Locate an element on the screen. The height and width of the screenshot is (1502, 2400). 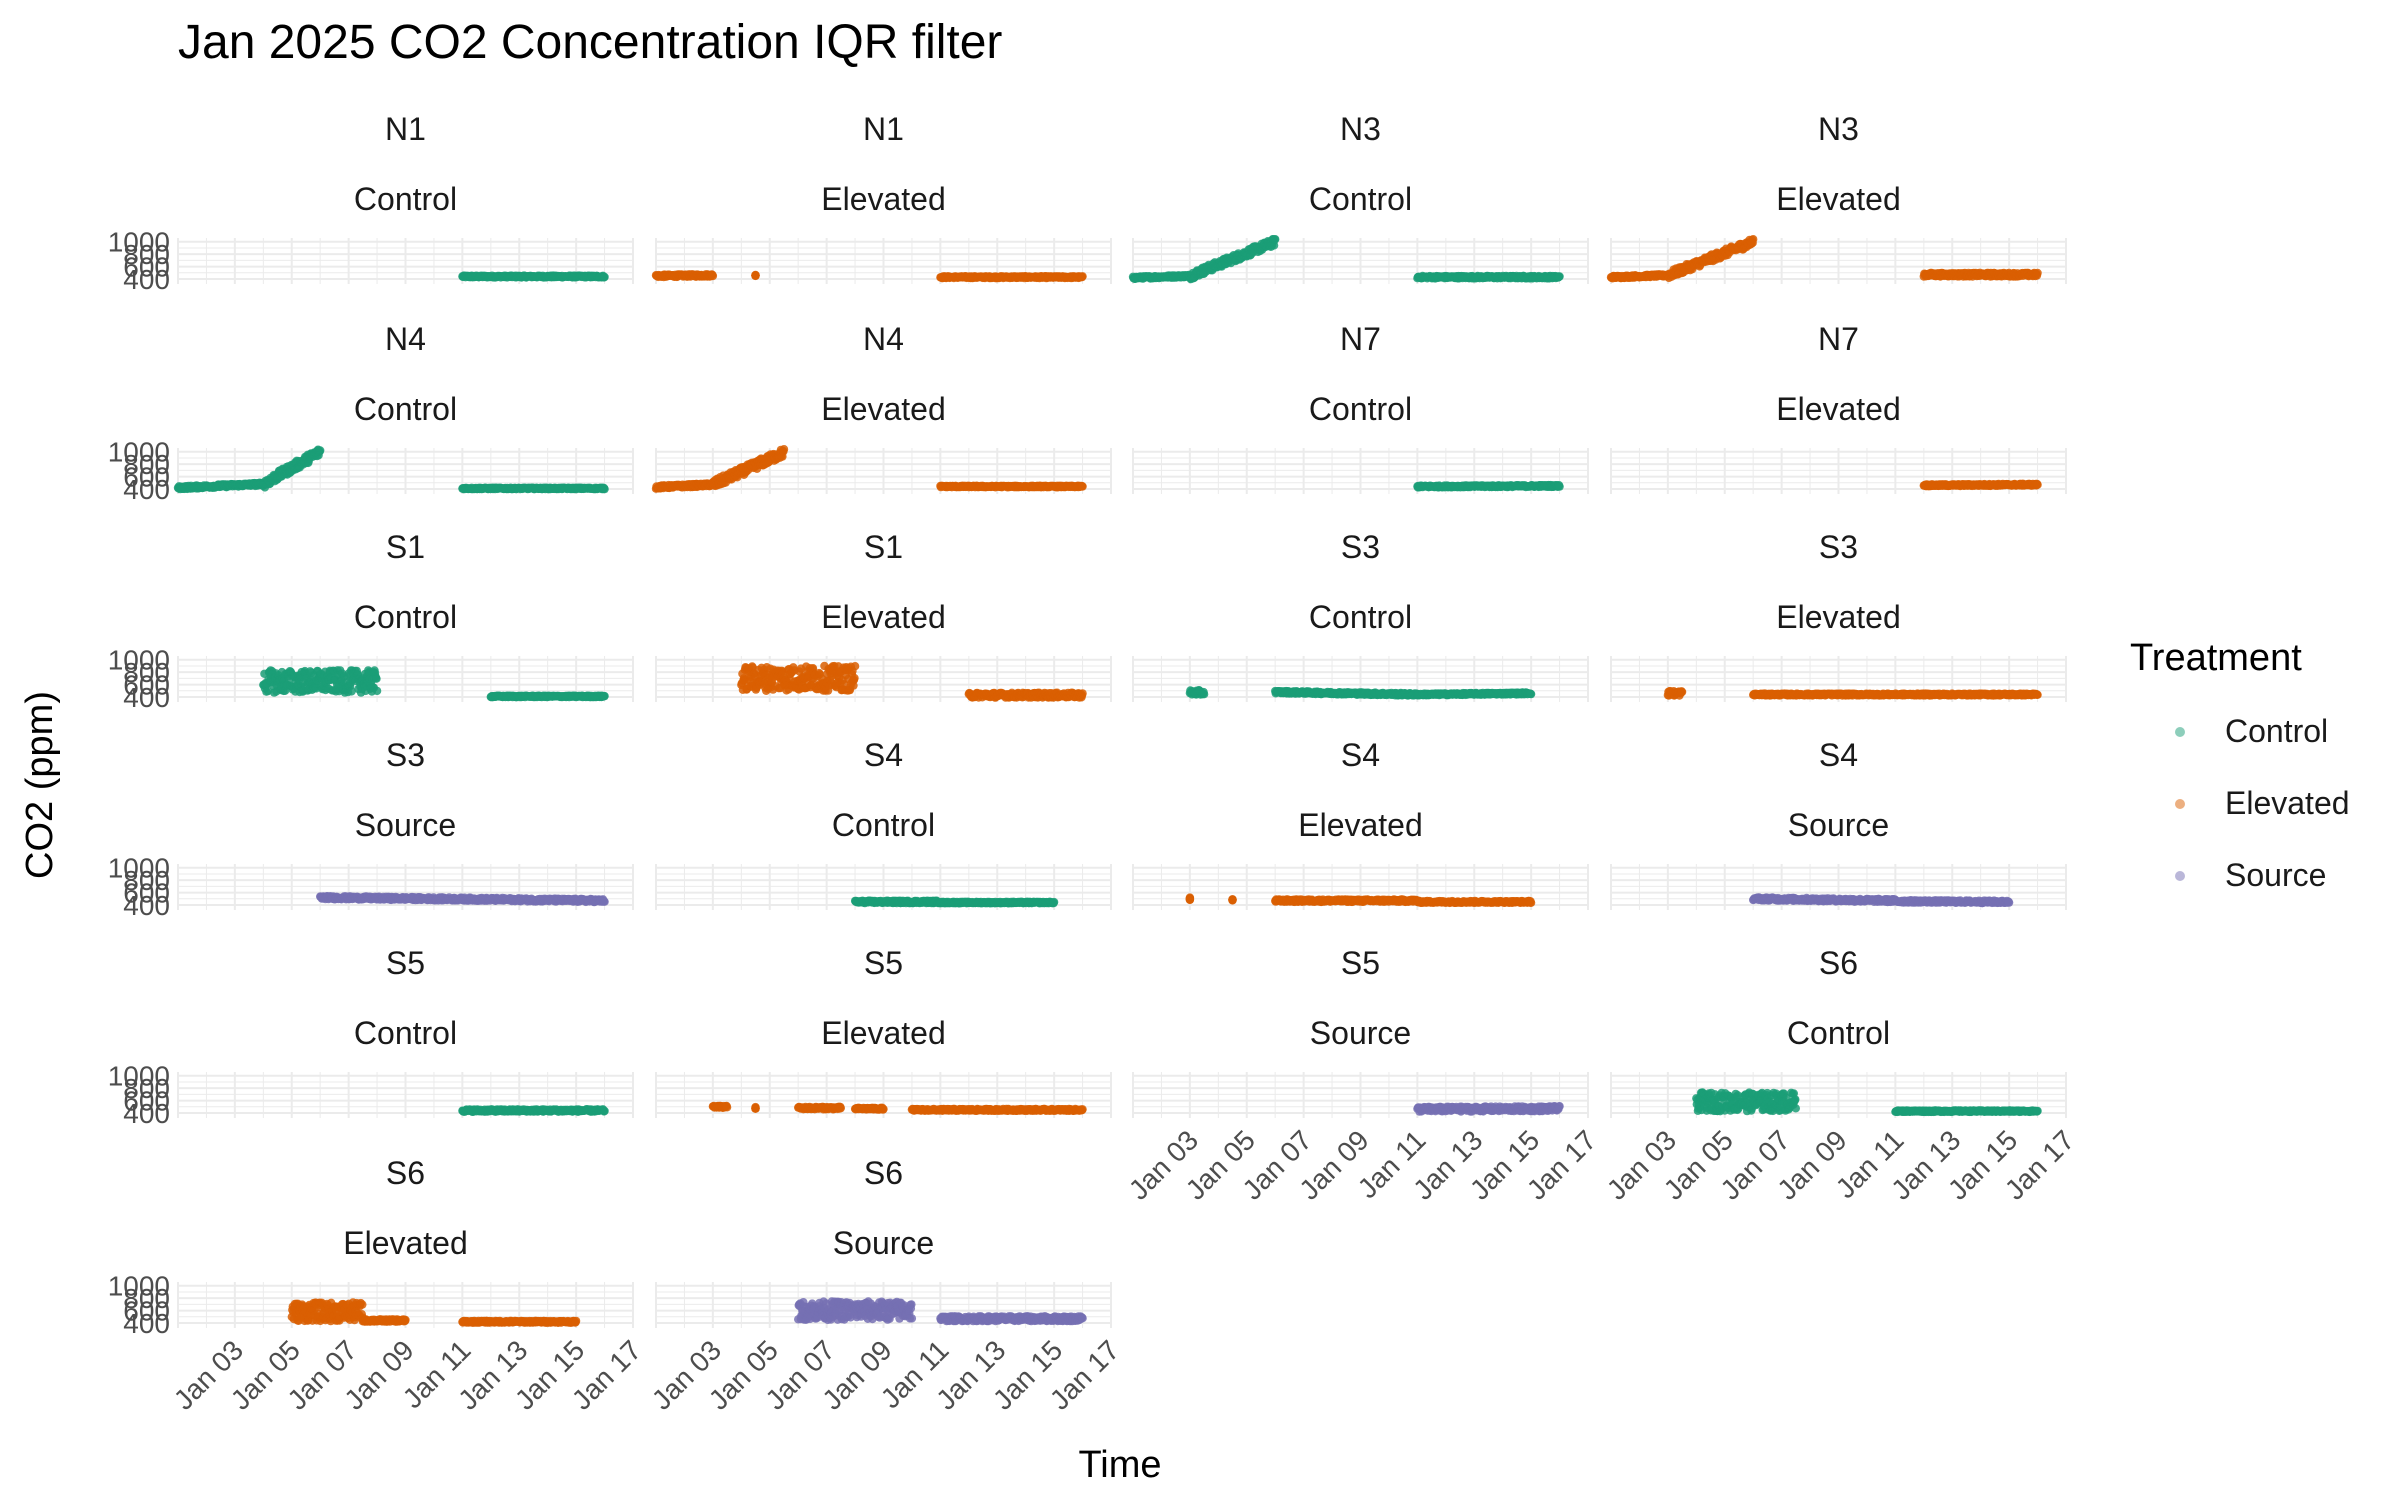
y-tick-label: 600 is located at coordinates (146, 267).